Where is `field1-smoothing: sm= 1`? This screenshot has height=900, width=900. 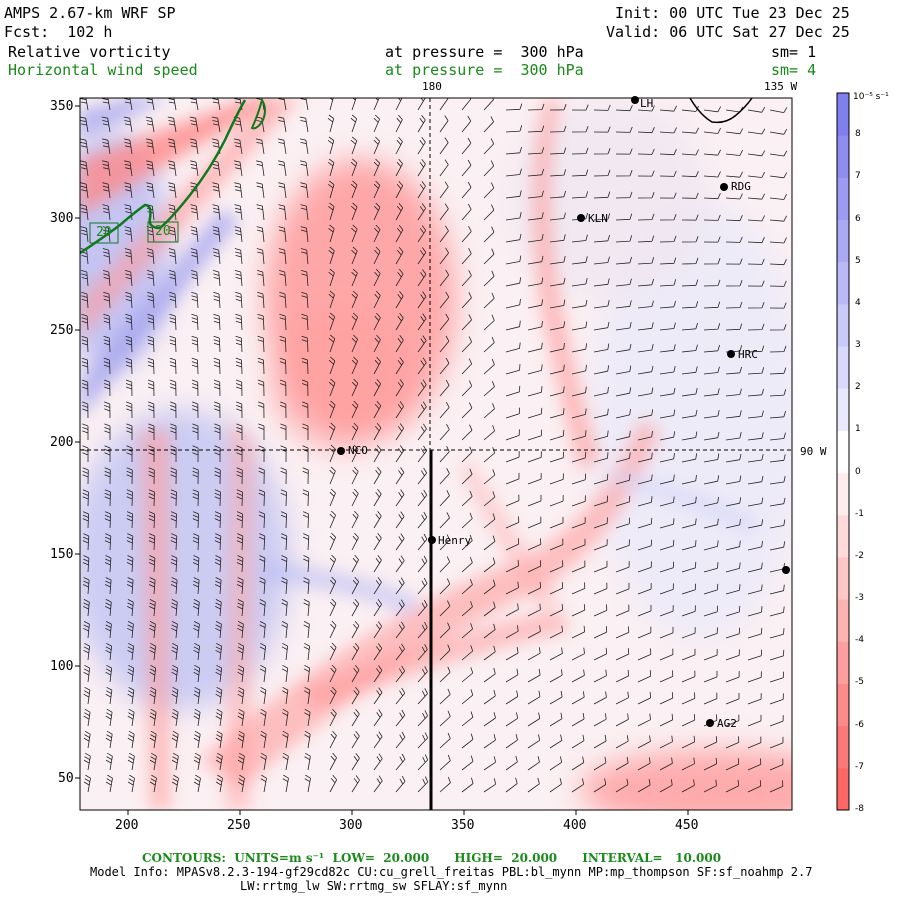 field1-smoothing: sm= 1 is located at coordinates (794, 52).